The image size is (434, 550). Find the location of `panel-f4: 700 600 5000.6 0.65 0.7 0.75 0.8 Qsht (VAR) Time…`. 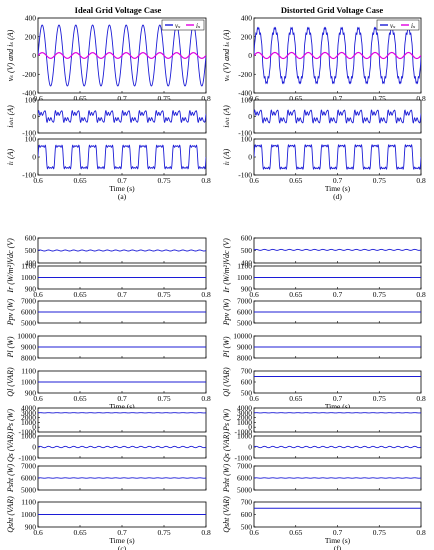

panel-f4: 700 600 5000.6 0.65 0.7 0.75 0.8 Qsht (VAR) Time… is located at coordinates (324, 523).